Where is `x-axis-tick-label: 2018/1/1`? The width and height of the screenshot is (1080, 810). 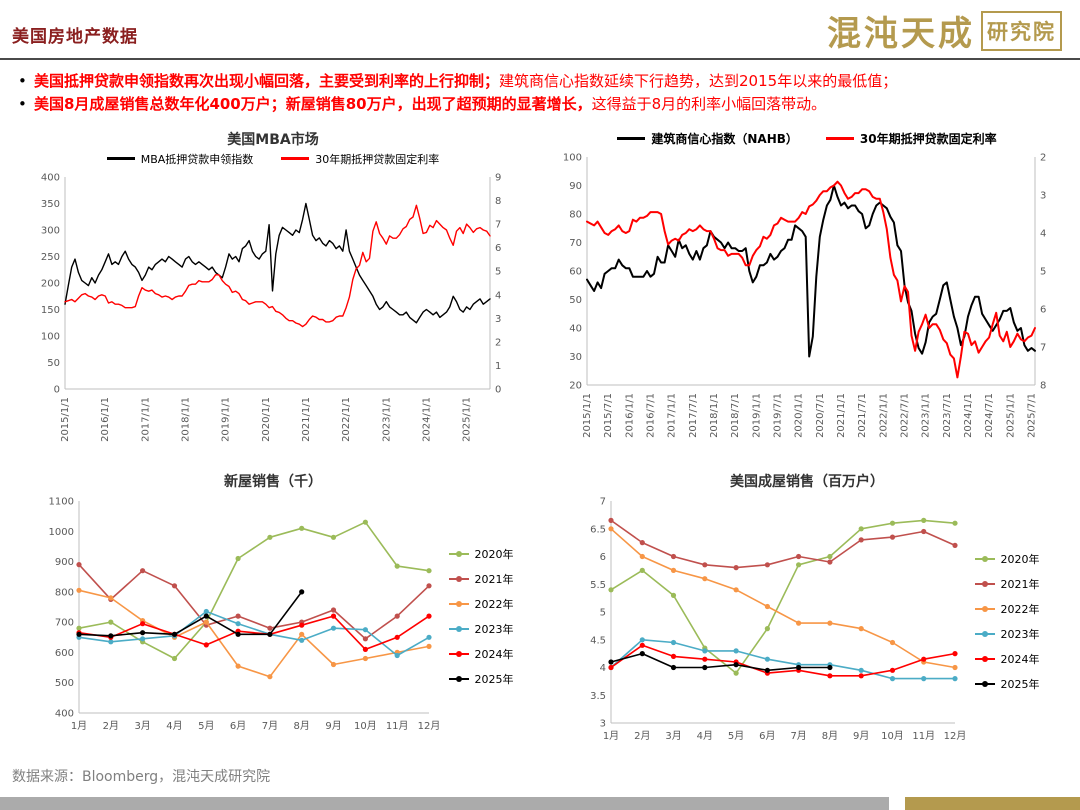 x-axis-tick-label: 2018/1/1 is located at coordinates (185, 419).